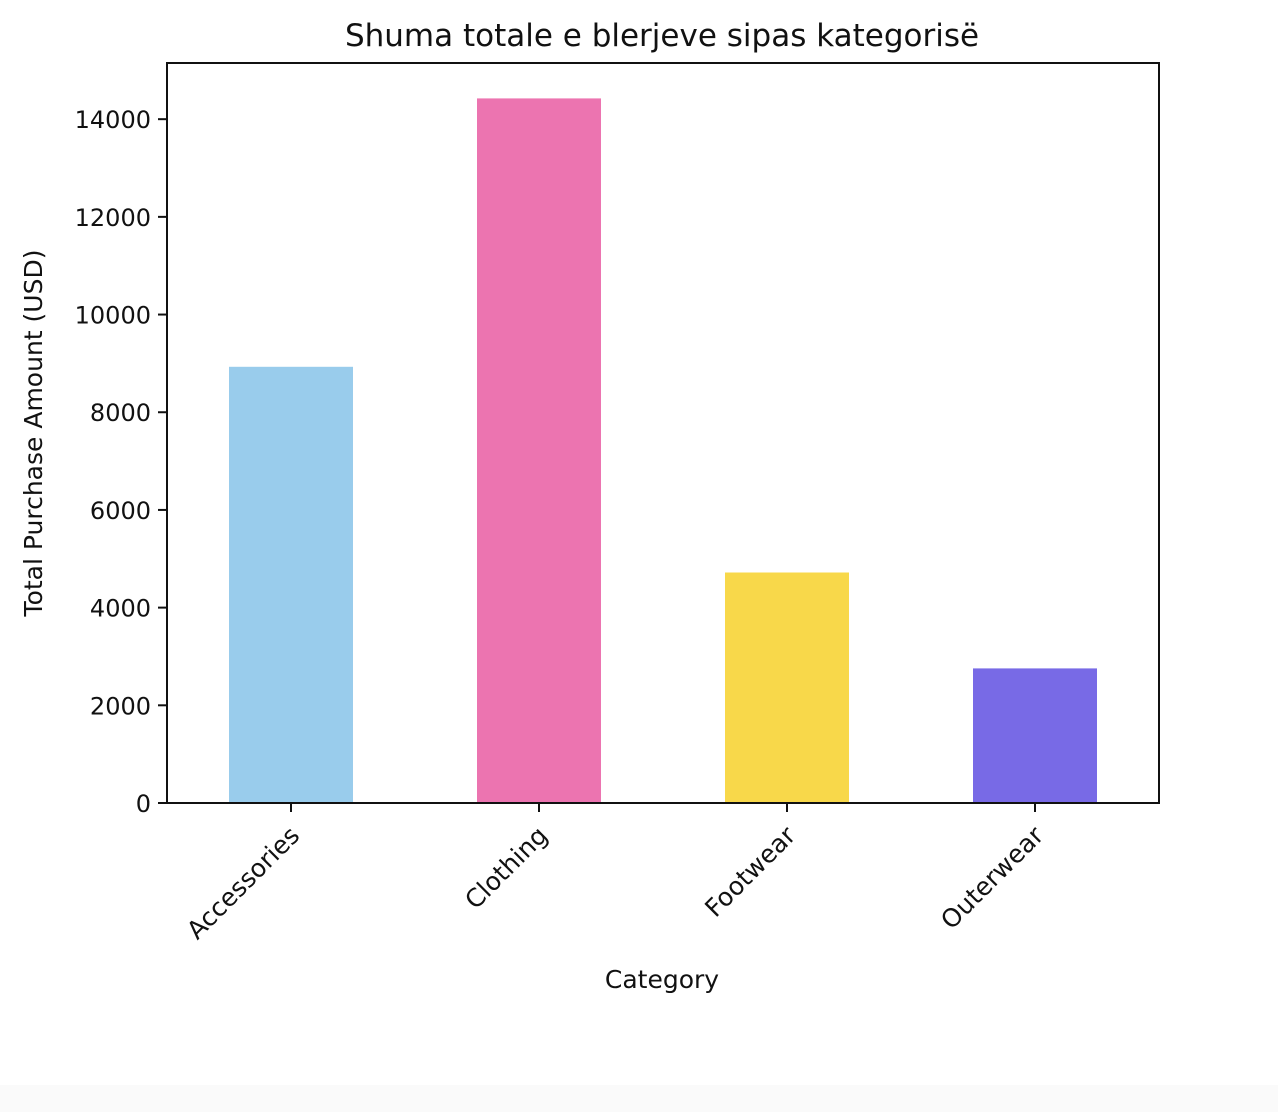 The width and height of the screenshot is (1278, 1116). I want to click on y-tick-label: 10000, so click(113, 316).